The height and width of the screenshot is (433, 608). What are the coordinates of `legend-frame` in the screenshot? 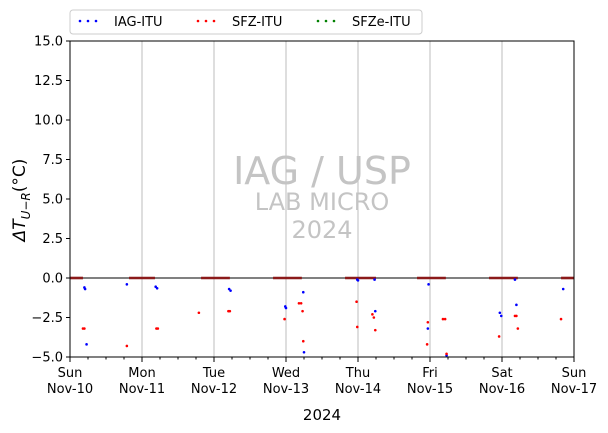 It's located at (246, 22).